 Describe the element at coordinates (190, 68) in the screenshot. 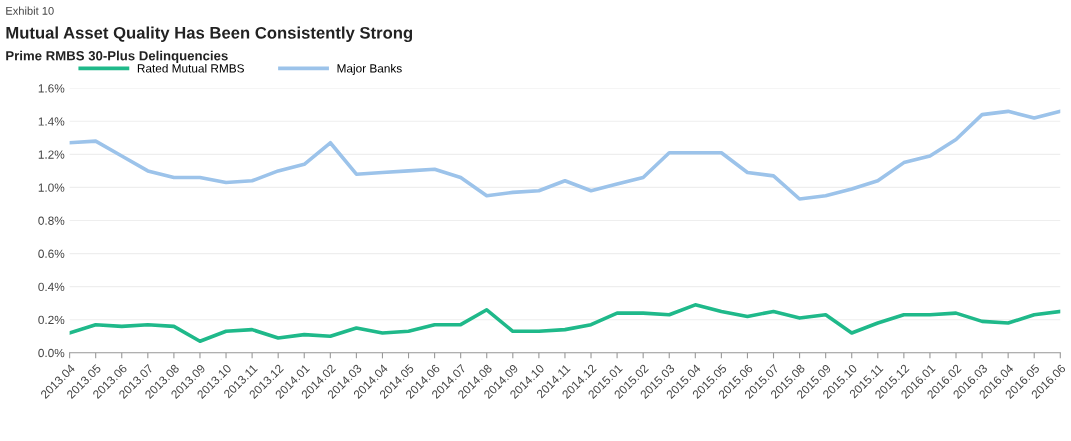

I see `legend-label: Rated Mutual RMBS` at that location.